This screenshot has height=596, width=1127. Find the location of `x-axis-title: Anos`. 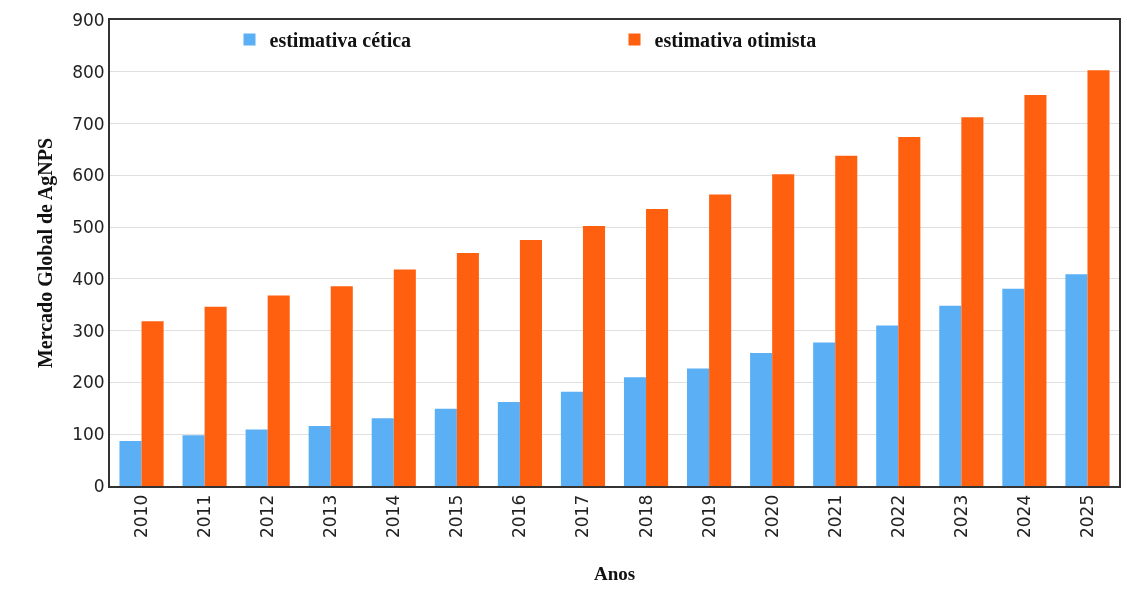

x-axis-title: Anos is located at coordinates (614, 574).